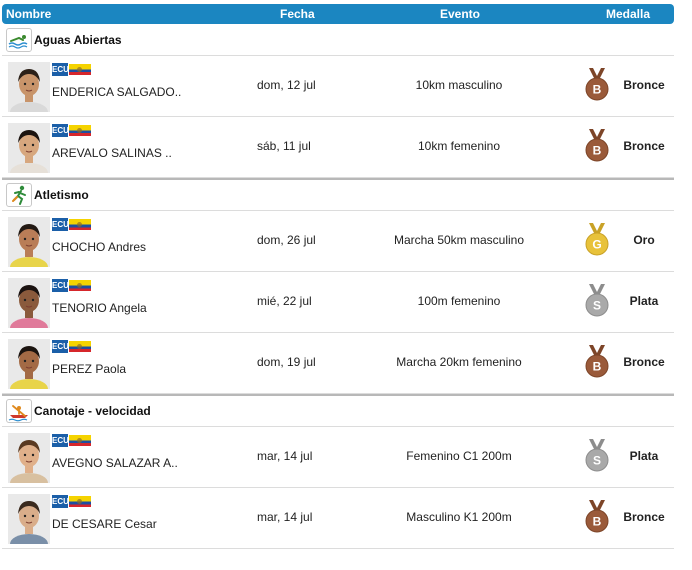 The height and width of the screenshot is (570, 692). I want to click on athlete-name: CHOCHO Andres, so click(99, 247).